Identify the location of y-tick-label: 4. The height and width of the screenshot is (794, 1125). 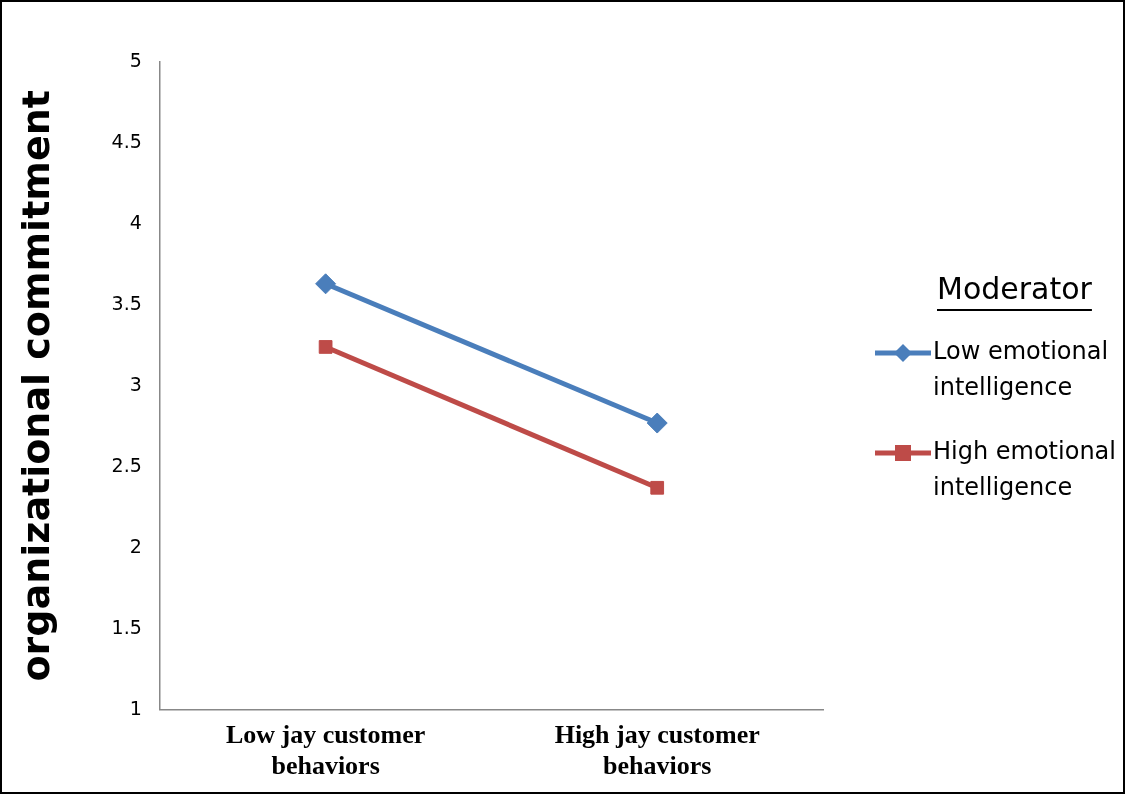
(135, 221).